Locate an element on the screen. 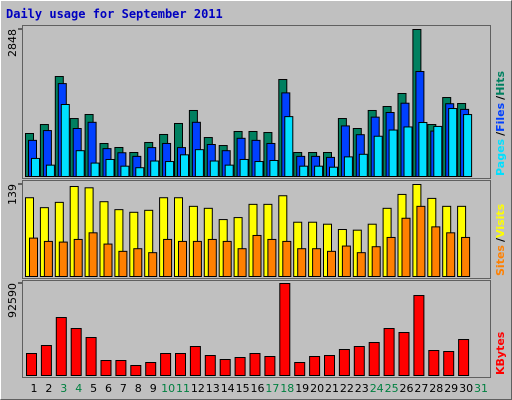  x-tick-label: 27 is located at coordinates (421, 388).